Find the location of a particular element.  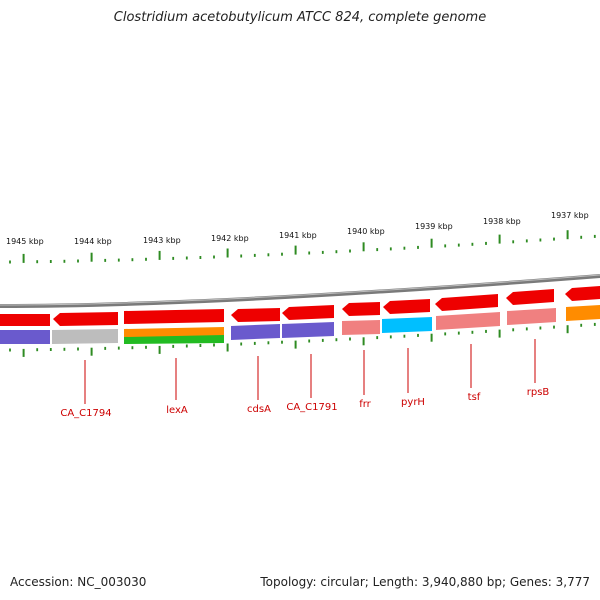

tick-label-1941: 1941 kbp is located at coordinates (298, 235).